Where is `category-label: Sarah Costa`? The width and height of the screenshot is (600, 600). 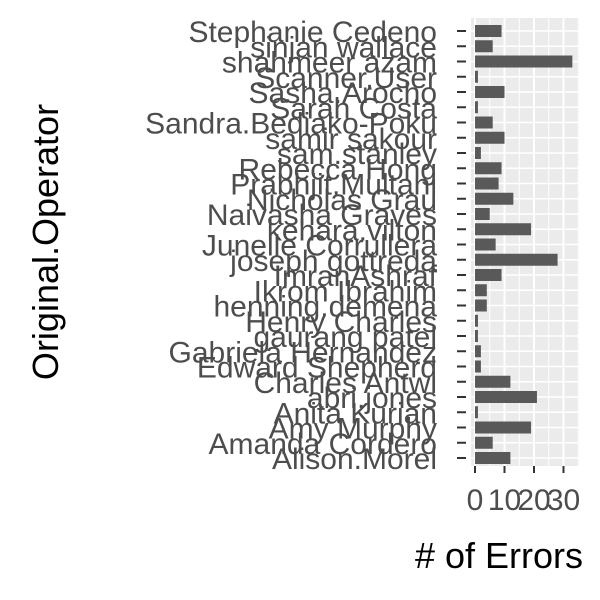
category-label: Sarah Costa is located at coordinates (353, 108).